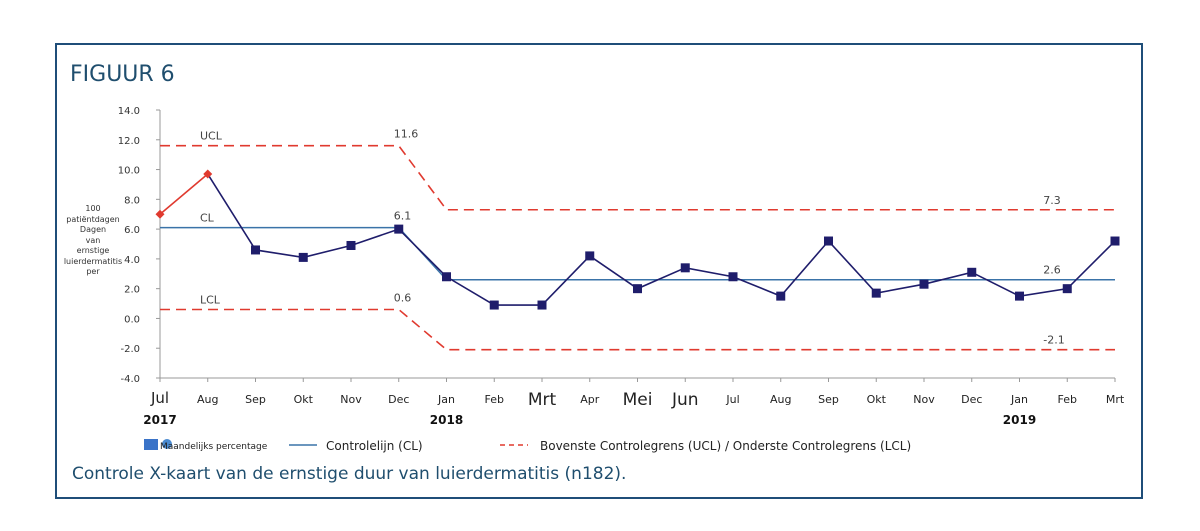 The image size is (1200, 531). I want to click on annotation-label: 0.6, so click(403, 298).